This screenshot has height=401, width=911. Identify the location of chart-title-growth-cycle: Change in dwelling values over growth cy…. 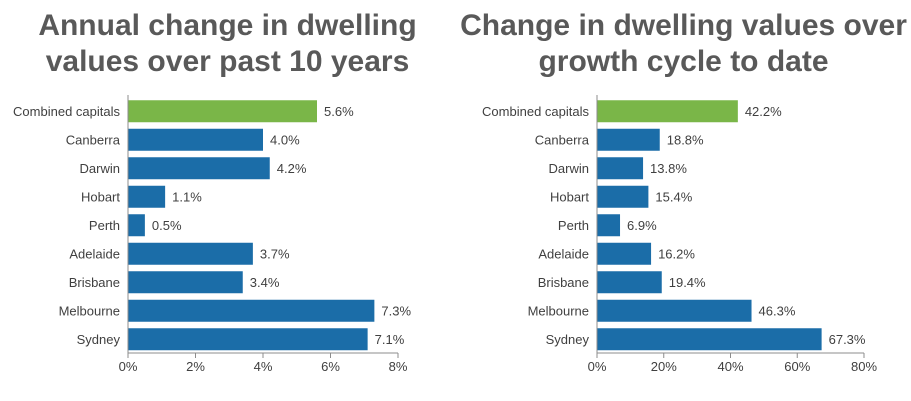
(683, 44).